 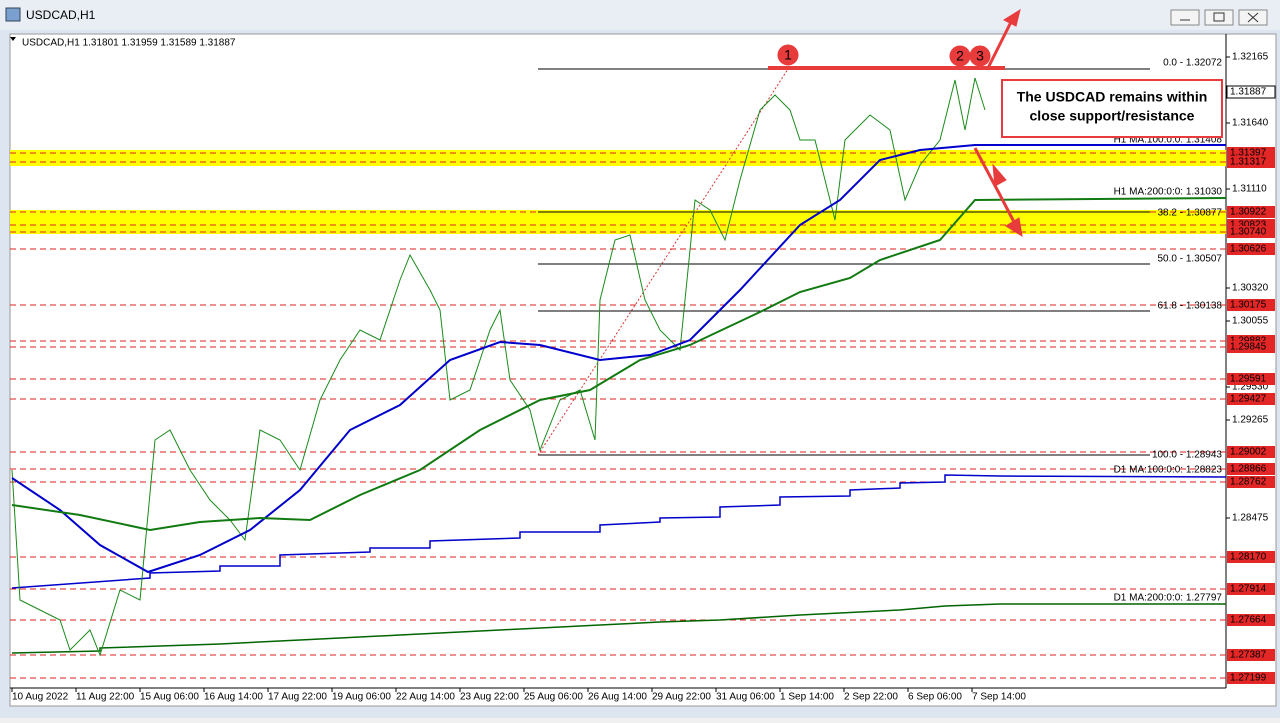 What do you see at coordinates (617, 697) in the screenshot?
I see `time-label: 26 Aug 14:00` at bounding box center [617, 697].